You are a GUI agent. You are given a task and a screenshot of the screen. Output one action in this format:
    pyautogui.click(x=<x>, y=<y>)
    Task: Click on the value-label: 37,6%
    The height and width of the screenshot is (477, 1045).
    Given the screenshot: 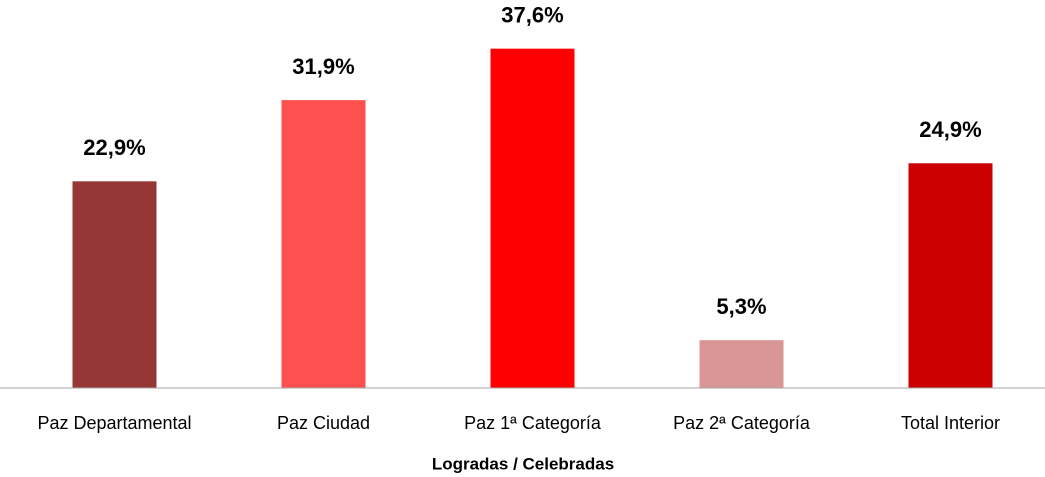 What is the action you would take?
    pyautogui.click(x=532, y=14)
    